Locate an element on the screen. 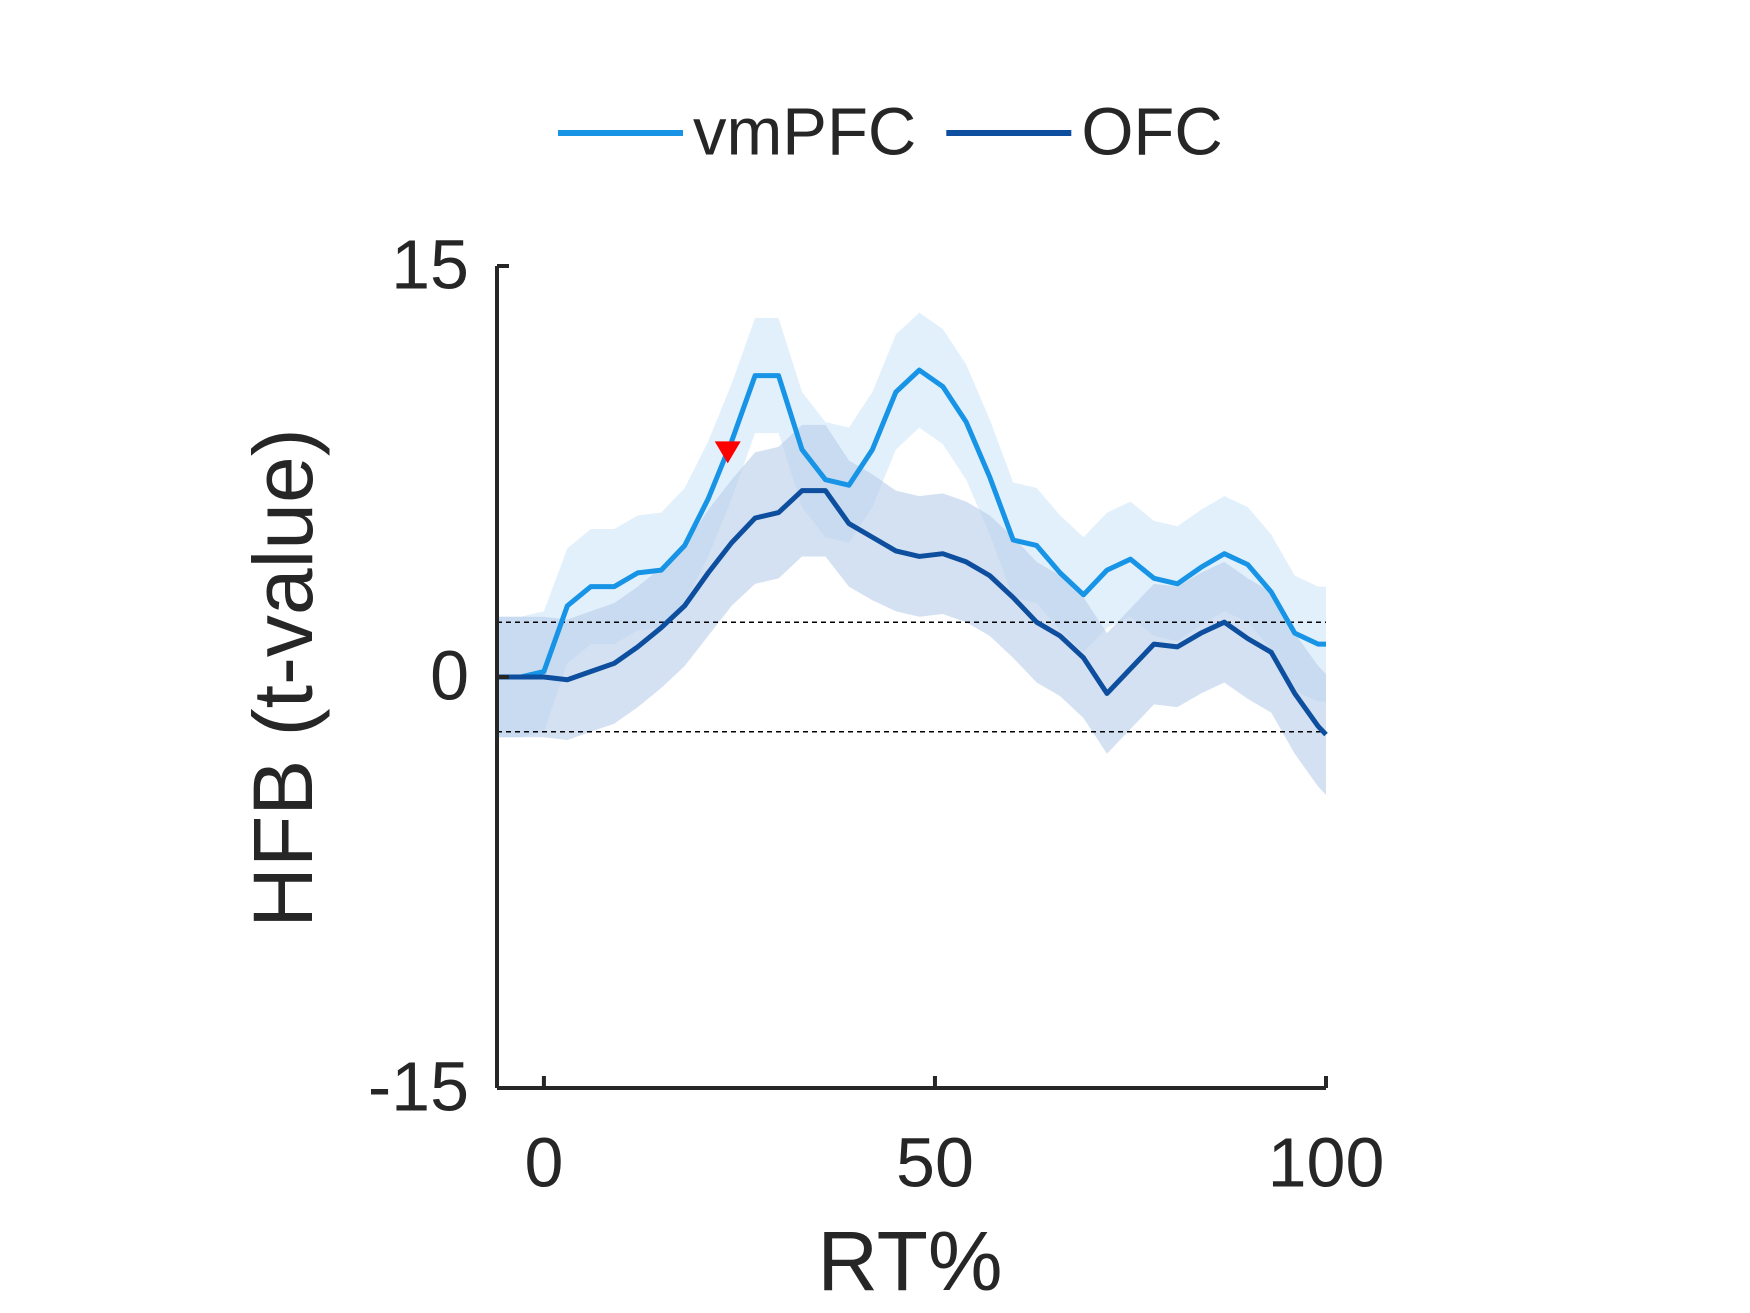  legend-label: OFC is located at coordinates (1151, 132).